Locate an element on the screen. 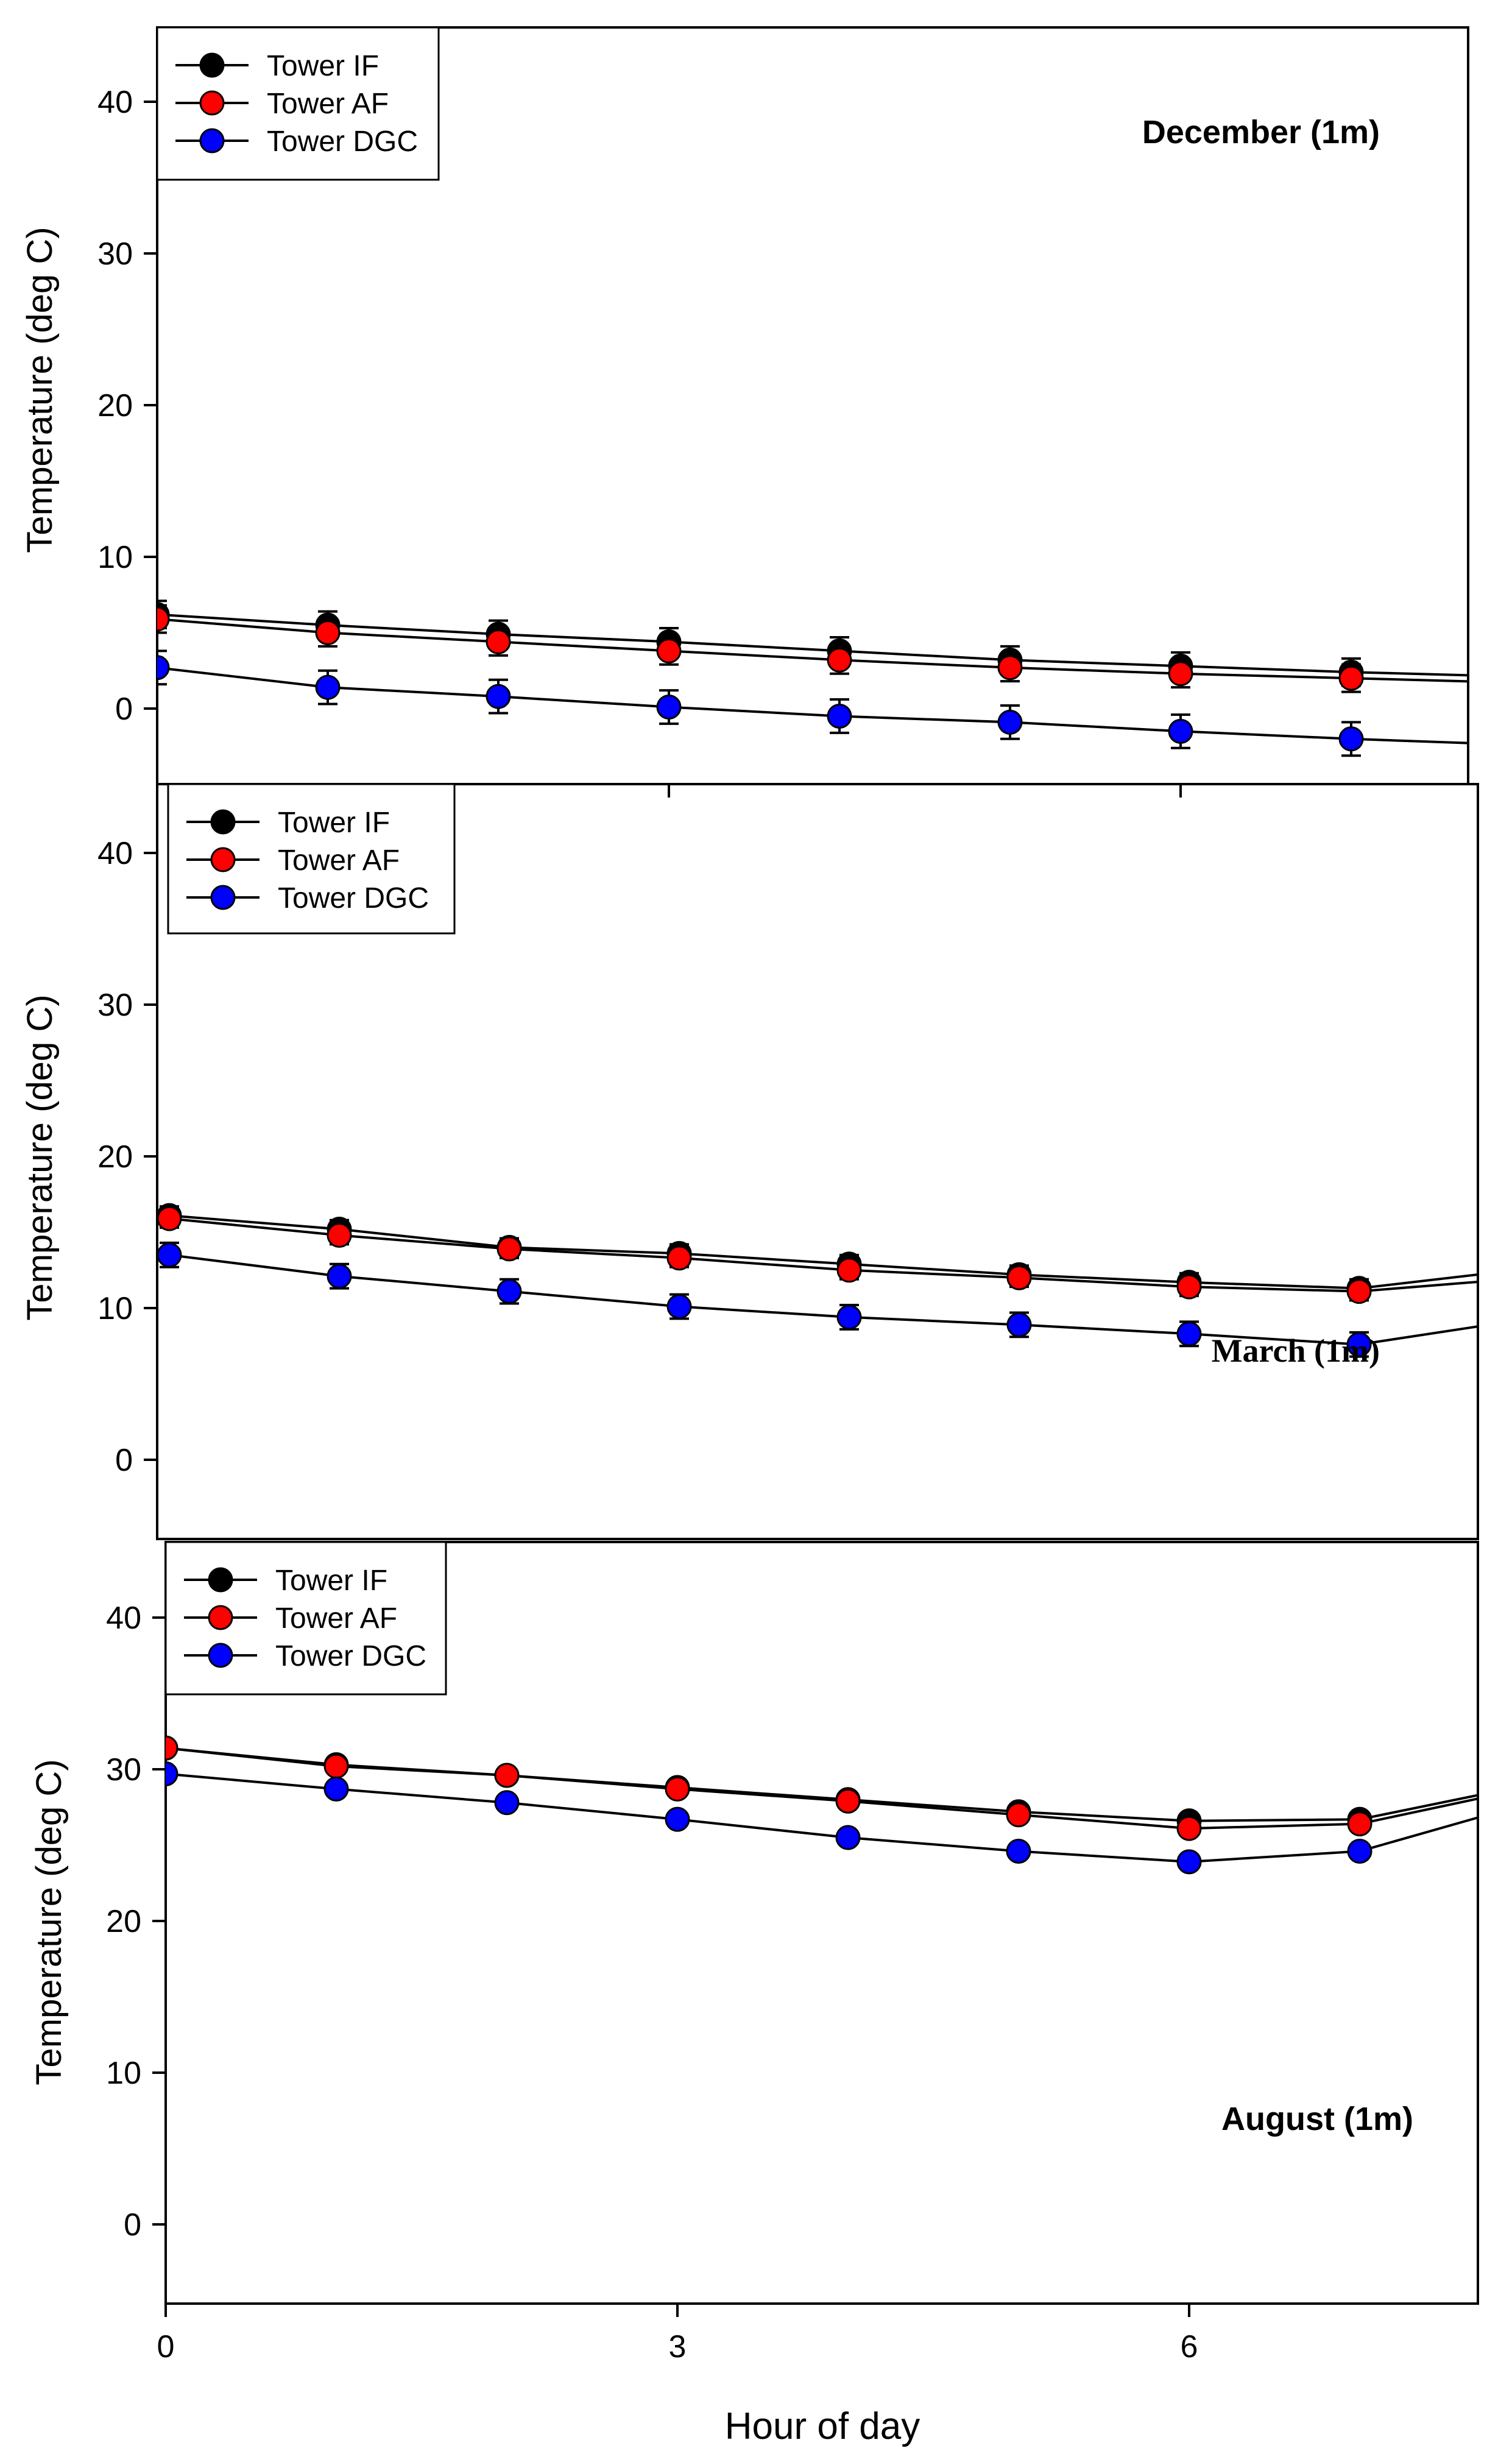 The height and width of the screenshot is (2462, 1512). panel-title: March (1m) is located at coordinates (1296, 1350).